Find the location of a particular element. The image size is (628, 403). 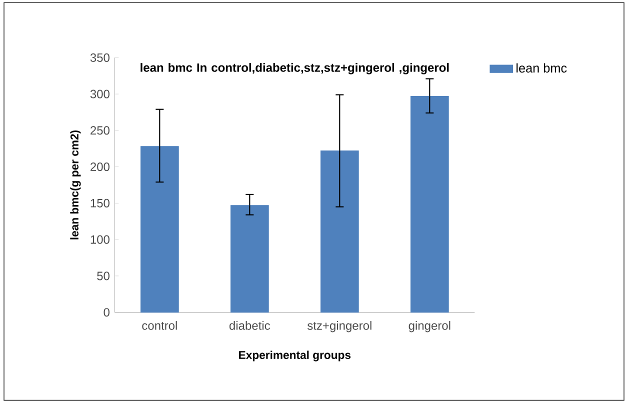

y-axis-title: lean bmc(g per cm2) is located at coordinates (75, 185).